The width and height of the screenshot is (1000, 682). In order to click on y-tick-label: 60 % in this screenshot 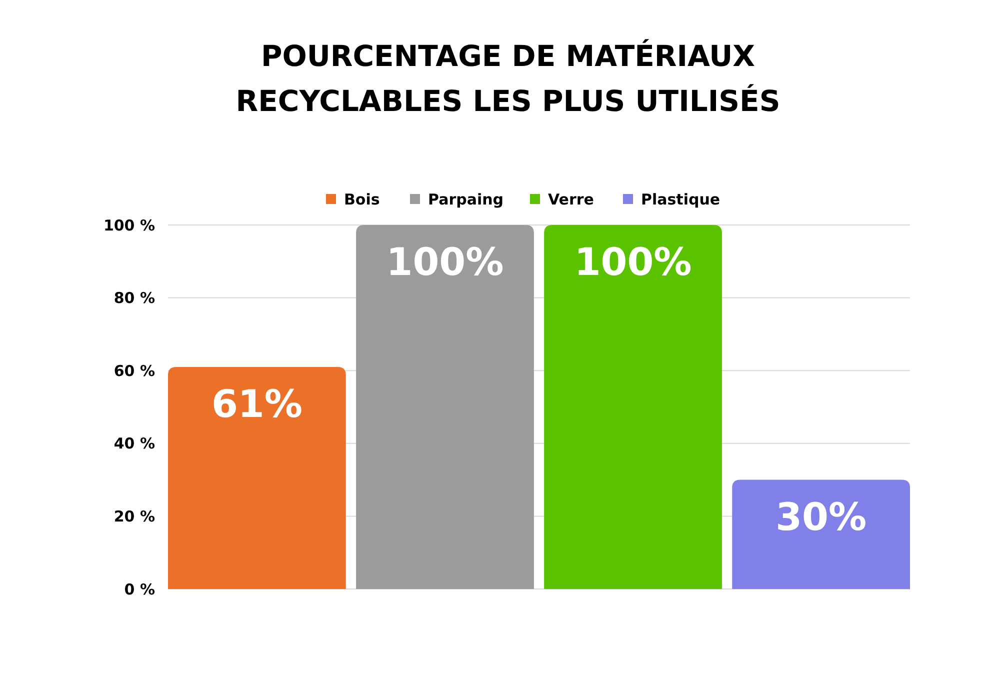, I will do `click(134, 371)`.